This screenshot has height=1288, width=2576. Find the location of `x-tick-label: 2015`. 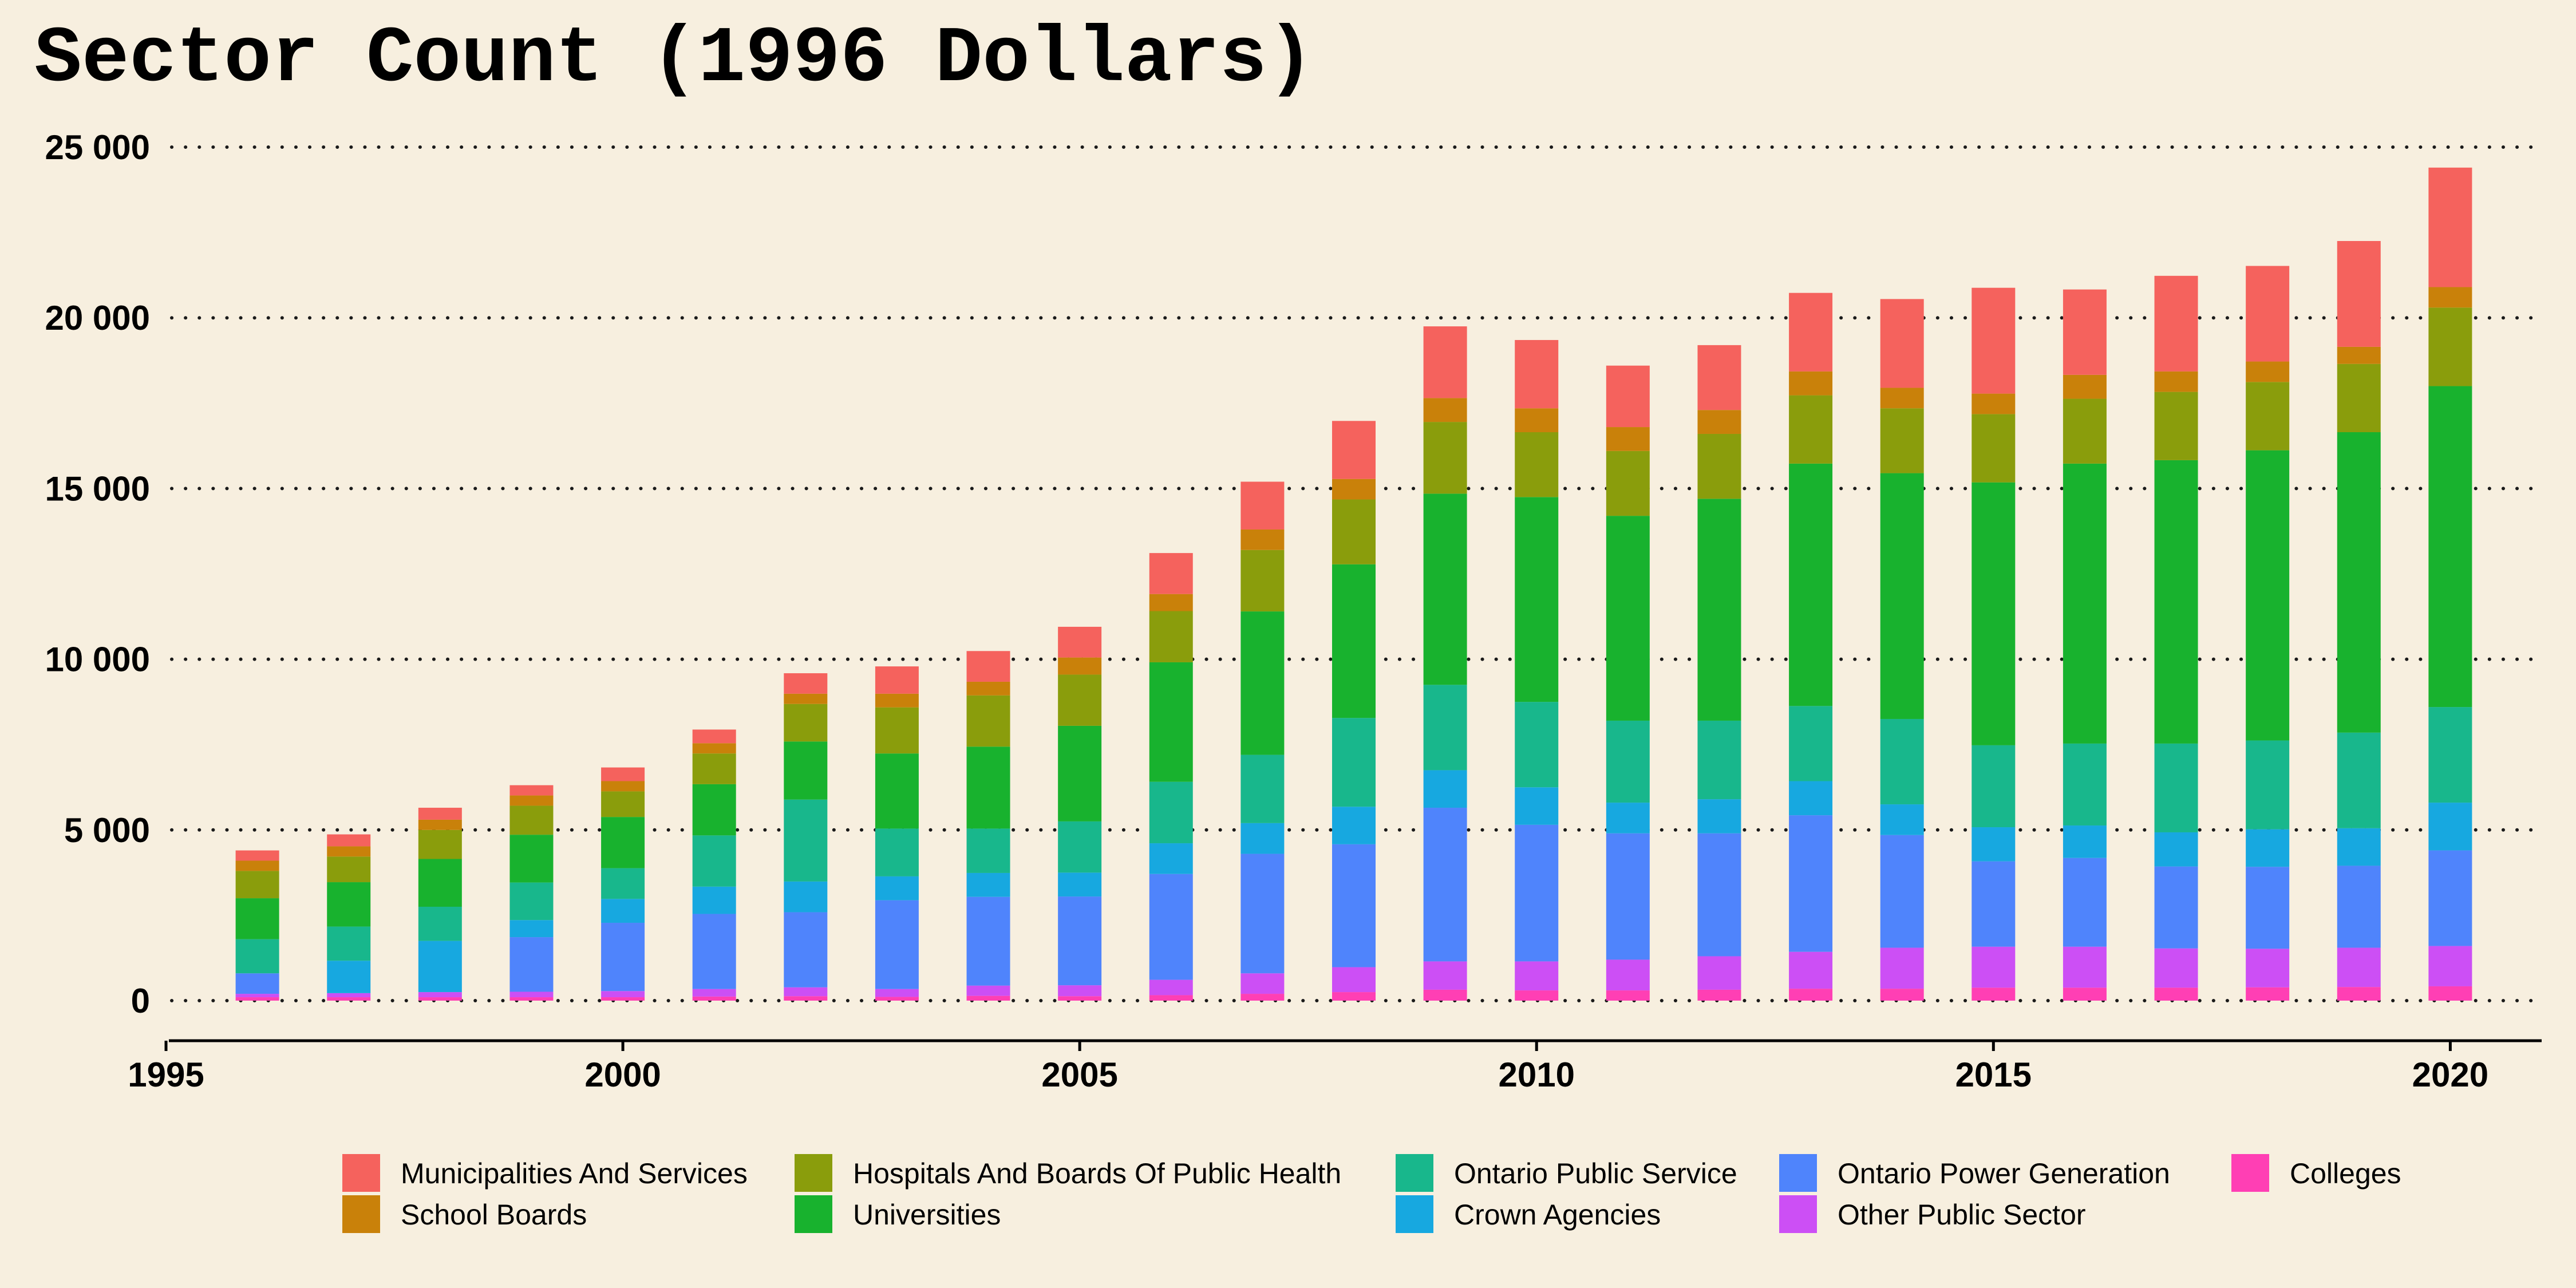

x-tick-label: 2015 is located at coordinates (1993, 1075).